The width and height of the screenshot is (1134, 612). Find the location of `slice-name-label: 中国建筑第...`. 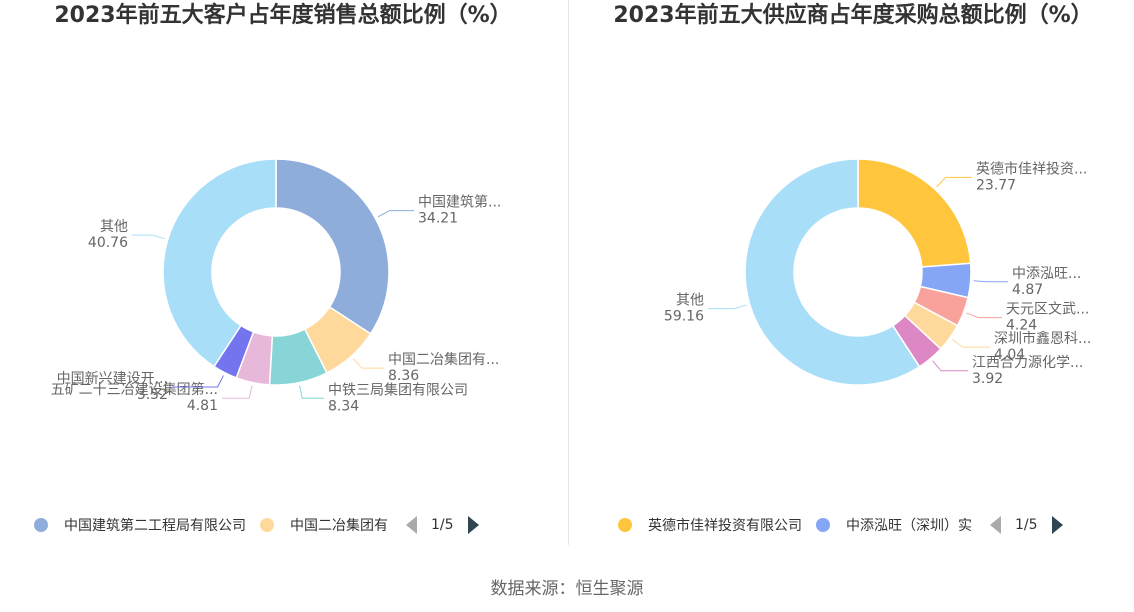

slice-name-label: 中国建筑第... is located at coordinates (459, 202).